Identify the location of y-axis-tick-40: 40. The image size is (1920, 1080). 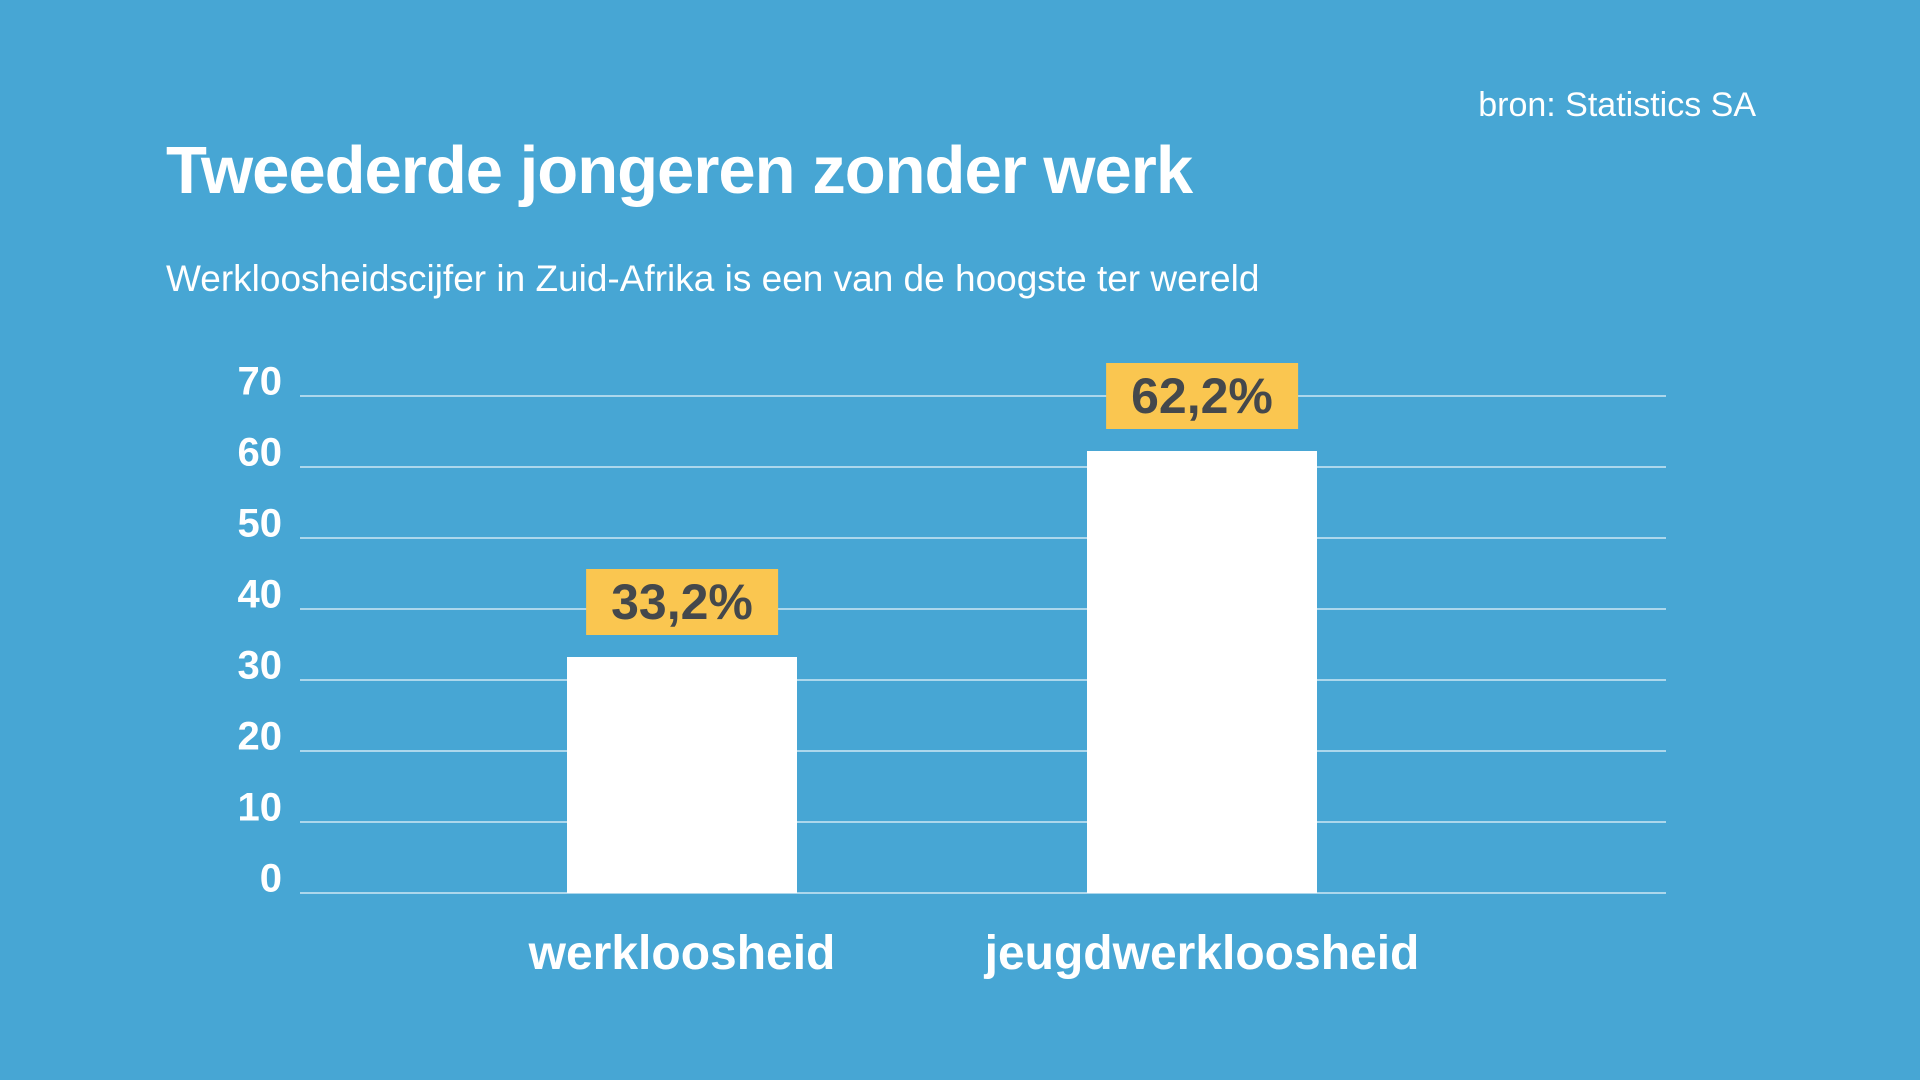
(260, 594).